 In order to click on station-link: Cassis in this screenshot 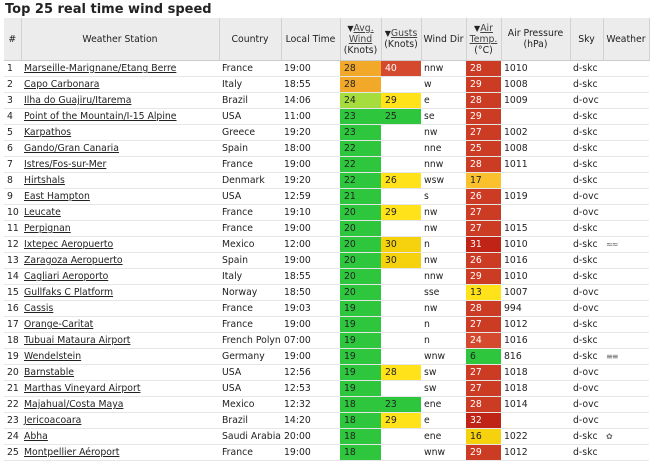, I will do `click(39, 308)`.